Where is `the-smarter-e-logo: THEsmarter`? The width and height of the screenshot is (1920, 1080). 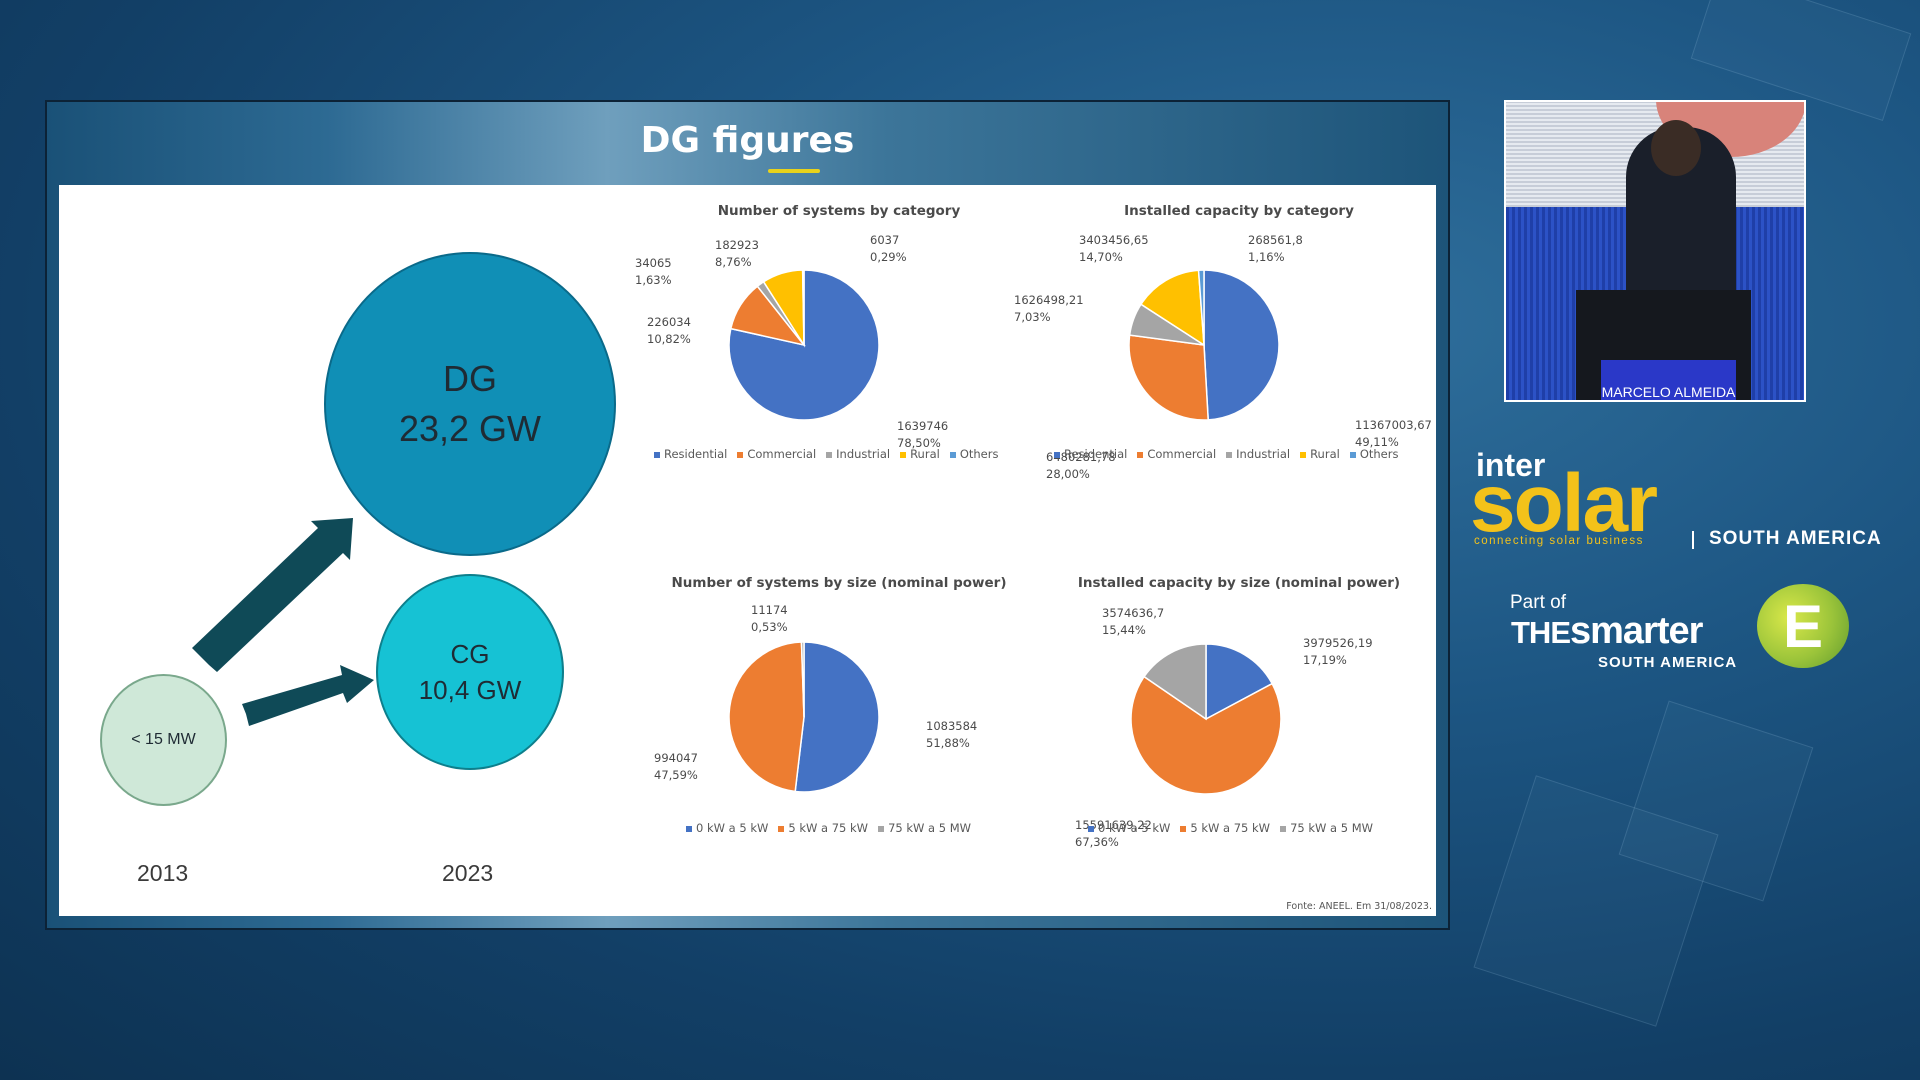 the-smarter-e-logo: THEsmarter is located at coordinates (1607, 631).